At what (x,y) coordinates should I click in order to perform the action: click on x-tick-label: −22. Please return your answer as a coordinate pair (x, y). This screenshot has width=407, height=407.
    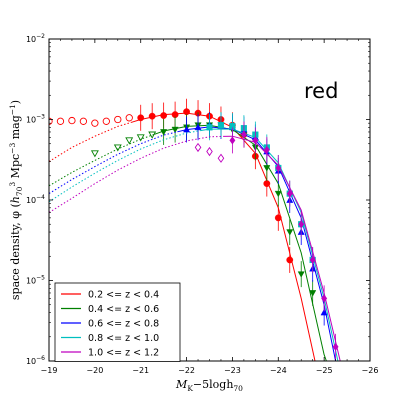
    Looking at the image, I should click on (186, 370).